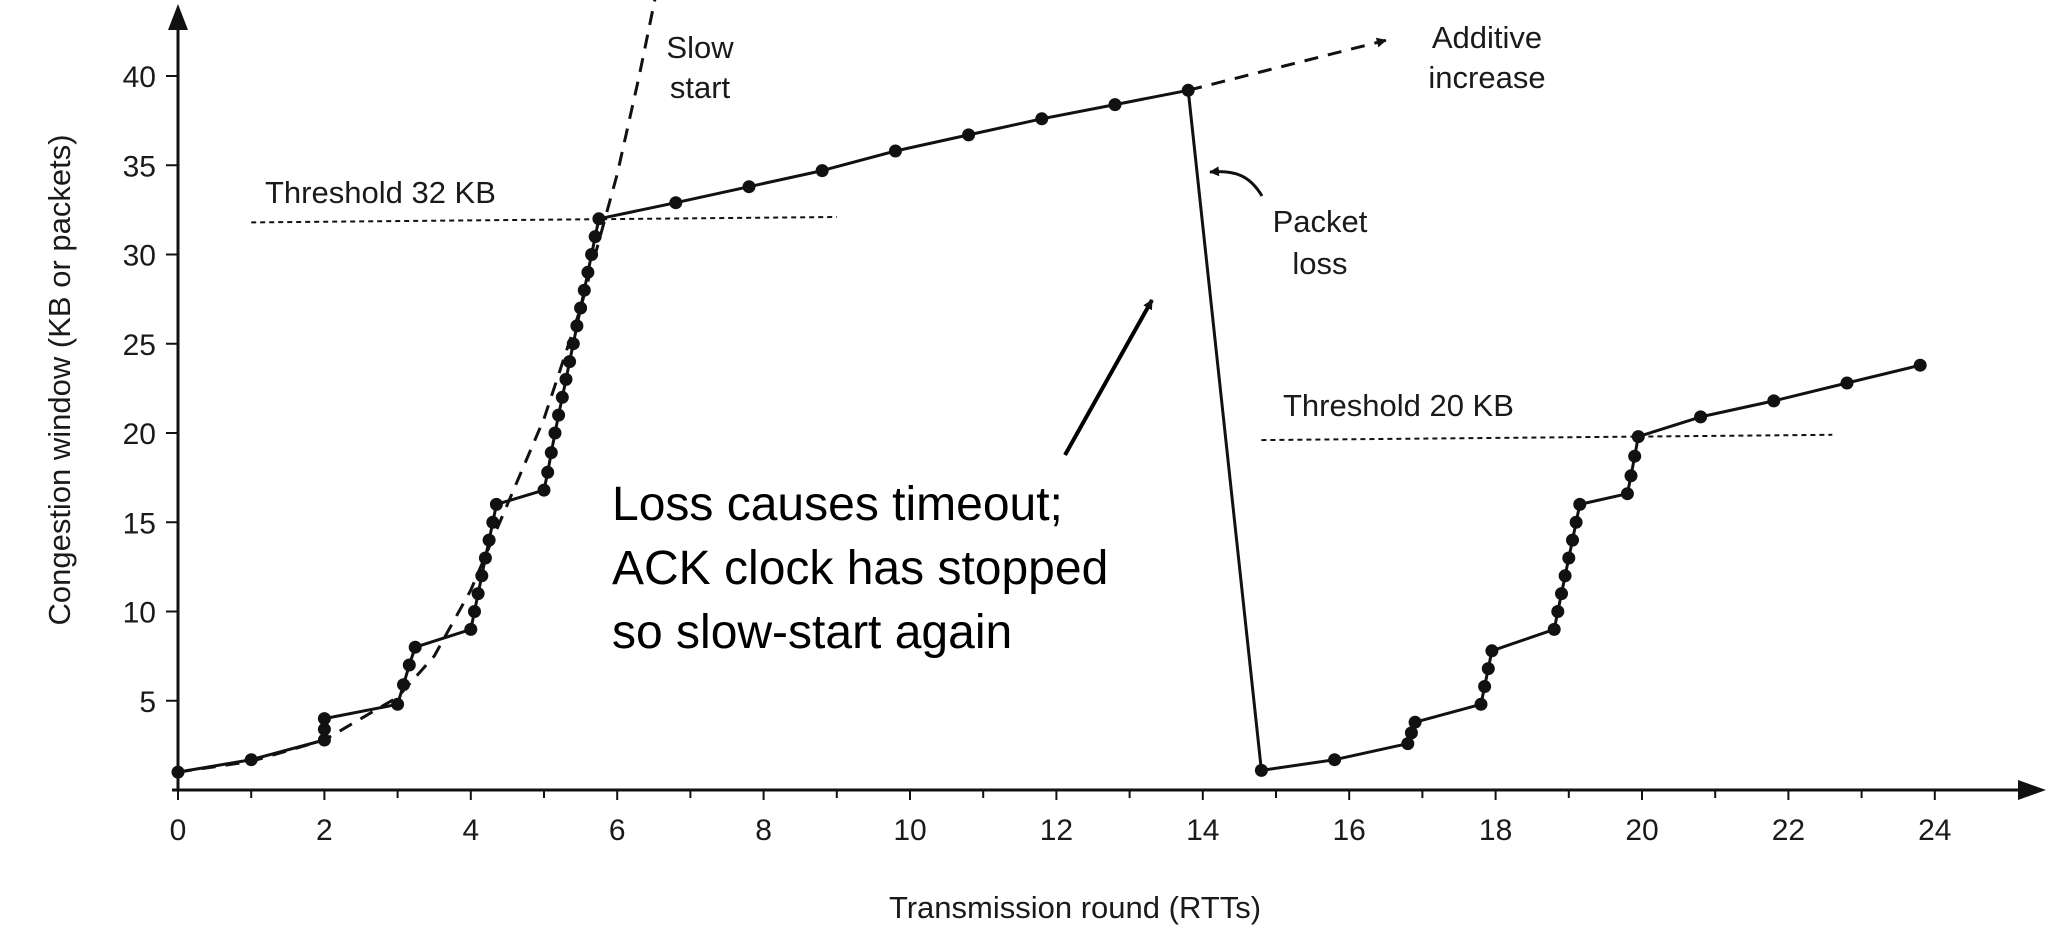 This screenshot has height=930, width=2056. I want to click on packet-loss-label: Packet loss, so click(1320, 242).